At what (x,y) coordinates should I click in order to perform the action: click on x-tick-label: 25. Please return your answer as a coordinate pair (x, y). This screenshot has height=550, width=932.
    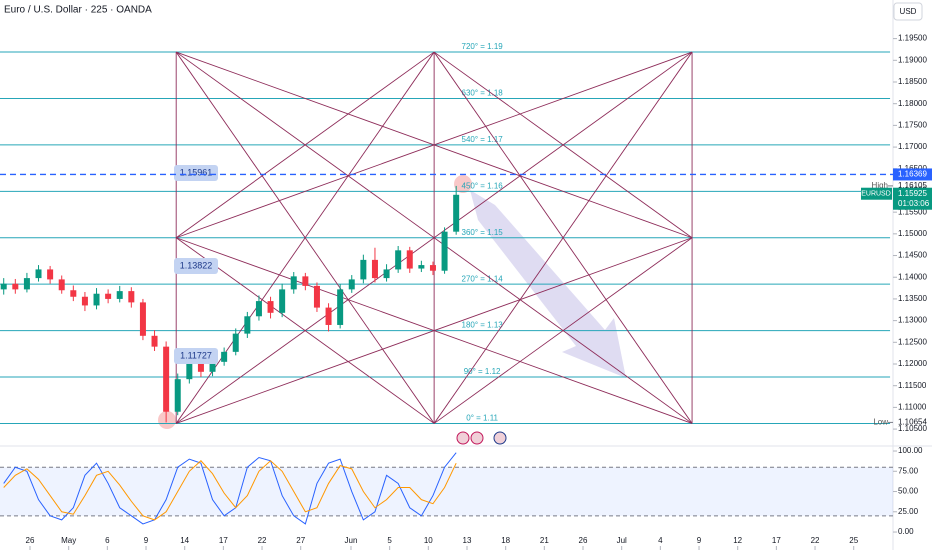
    Looking at the image, I should click on (853, 540).